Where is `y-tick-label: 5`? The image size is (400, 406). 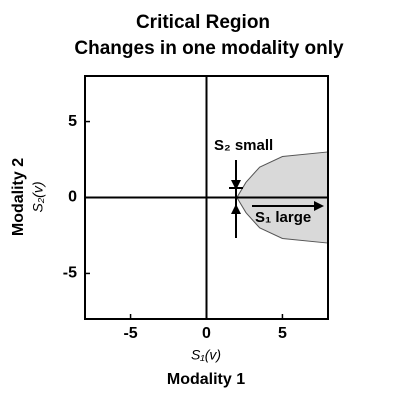
y-tick-label: 5 is located at coordinates (72, 121).